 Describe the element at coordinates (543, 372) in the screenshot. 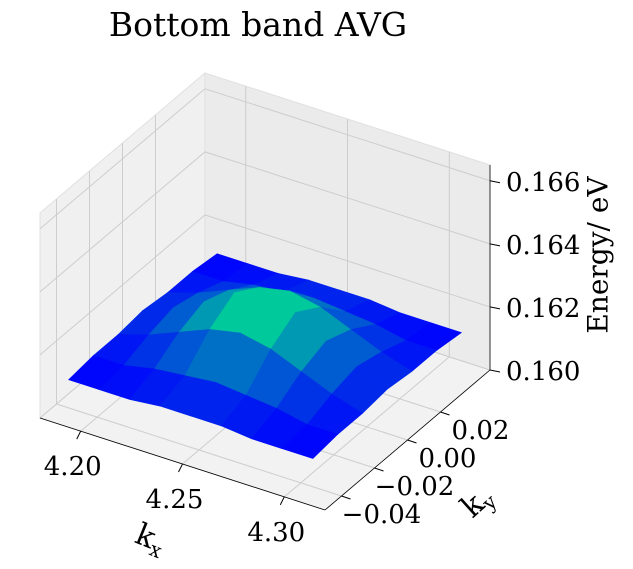

I see `z-tick-label: 0.160` at that location.